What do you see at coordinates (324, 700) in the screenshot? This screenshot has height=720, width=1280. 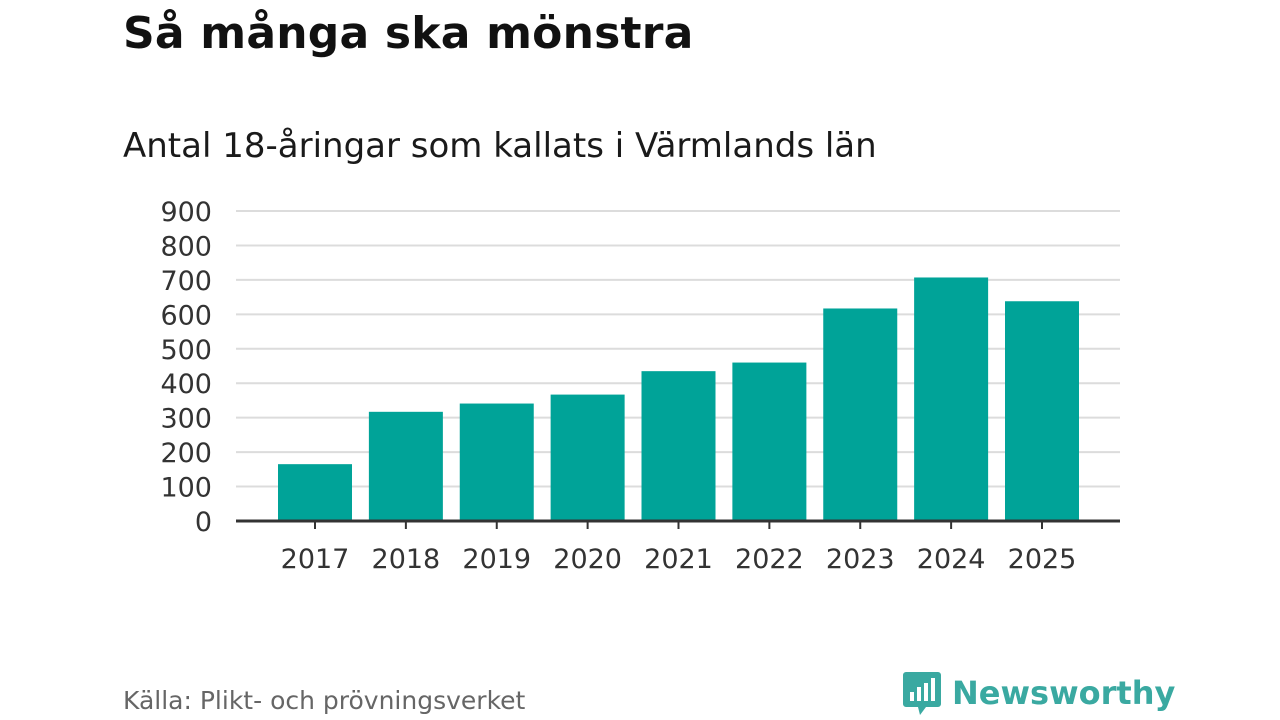 I see `source-note: Källa: Plikt- och prövningsverket` at bounding box center [324, 700].